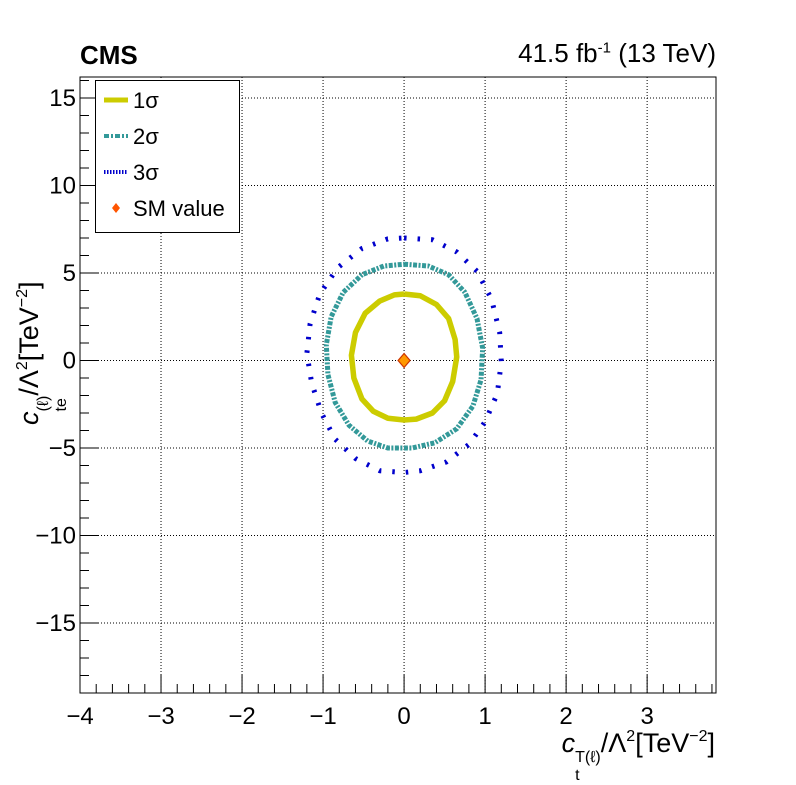  Describe the element at coordinates (29, 334) in the screenshot. I see `ylabel-unit: [TeV` at that location.